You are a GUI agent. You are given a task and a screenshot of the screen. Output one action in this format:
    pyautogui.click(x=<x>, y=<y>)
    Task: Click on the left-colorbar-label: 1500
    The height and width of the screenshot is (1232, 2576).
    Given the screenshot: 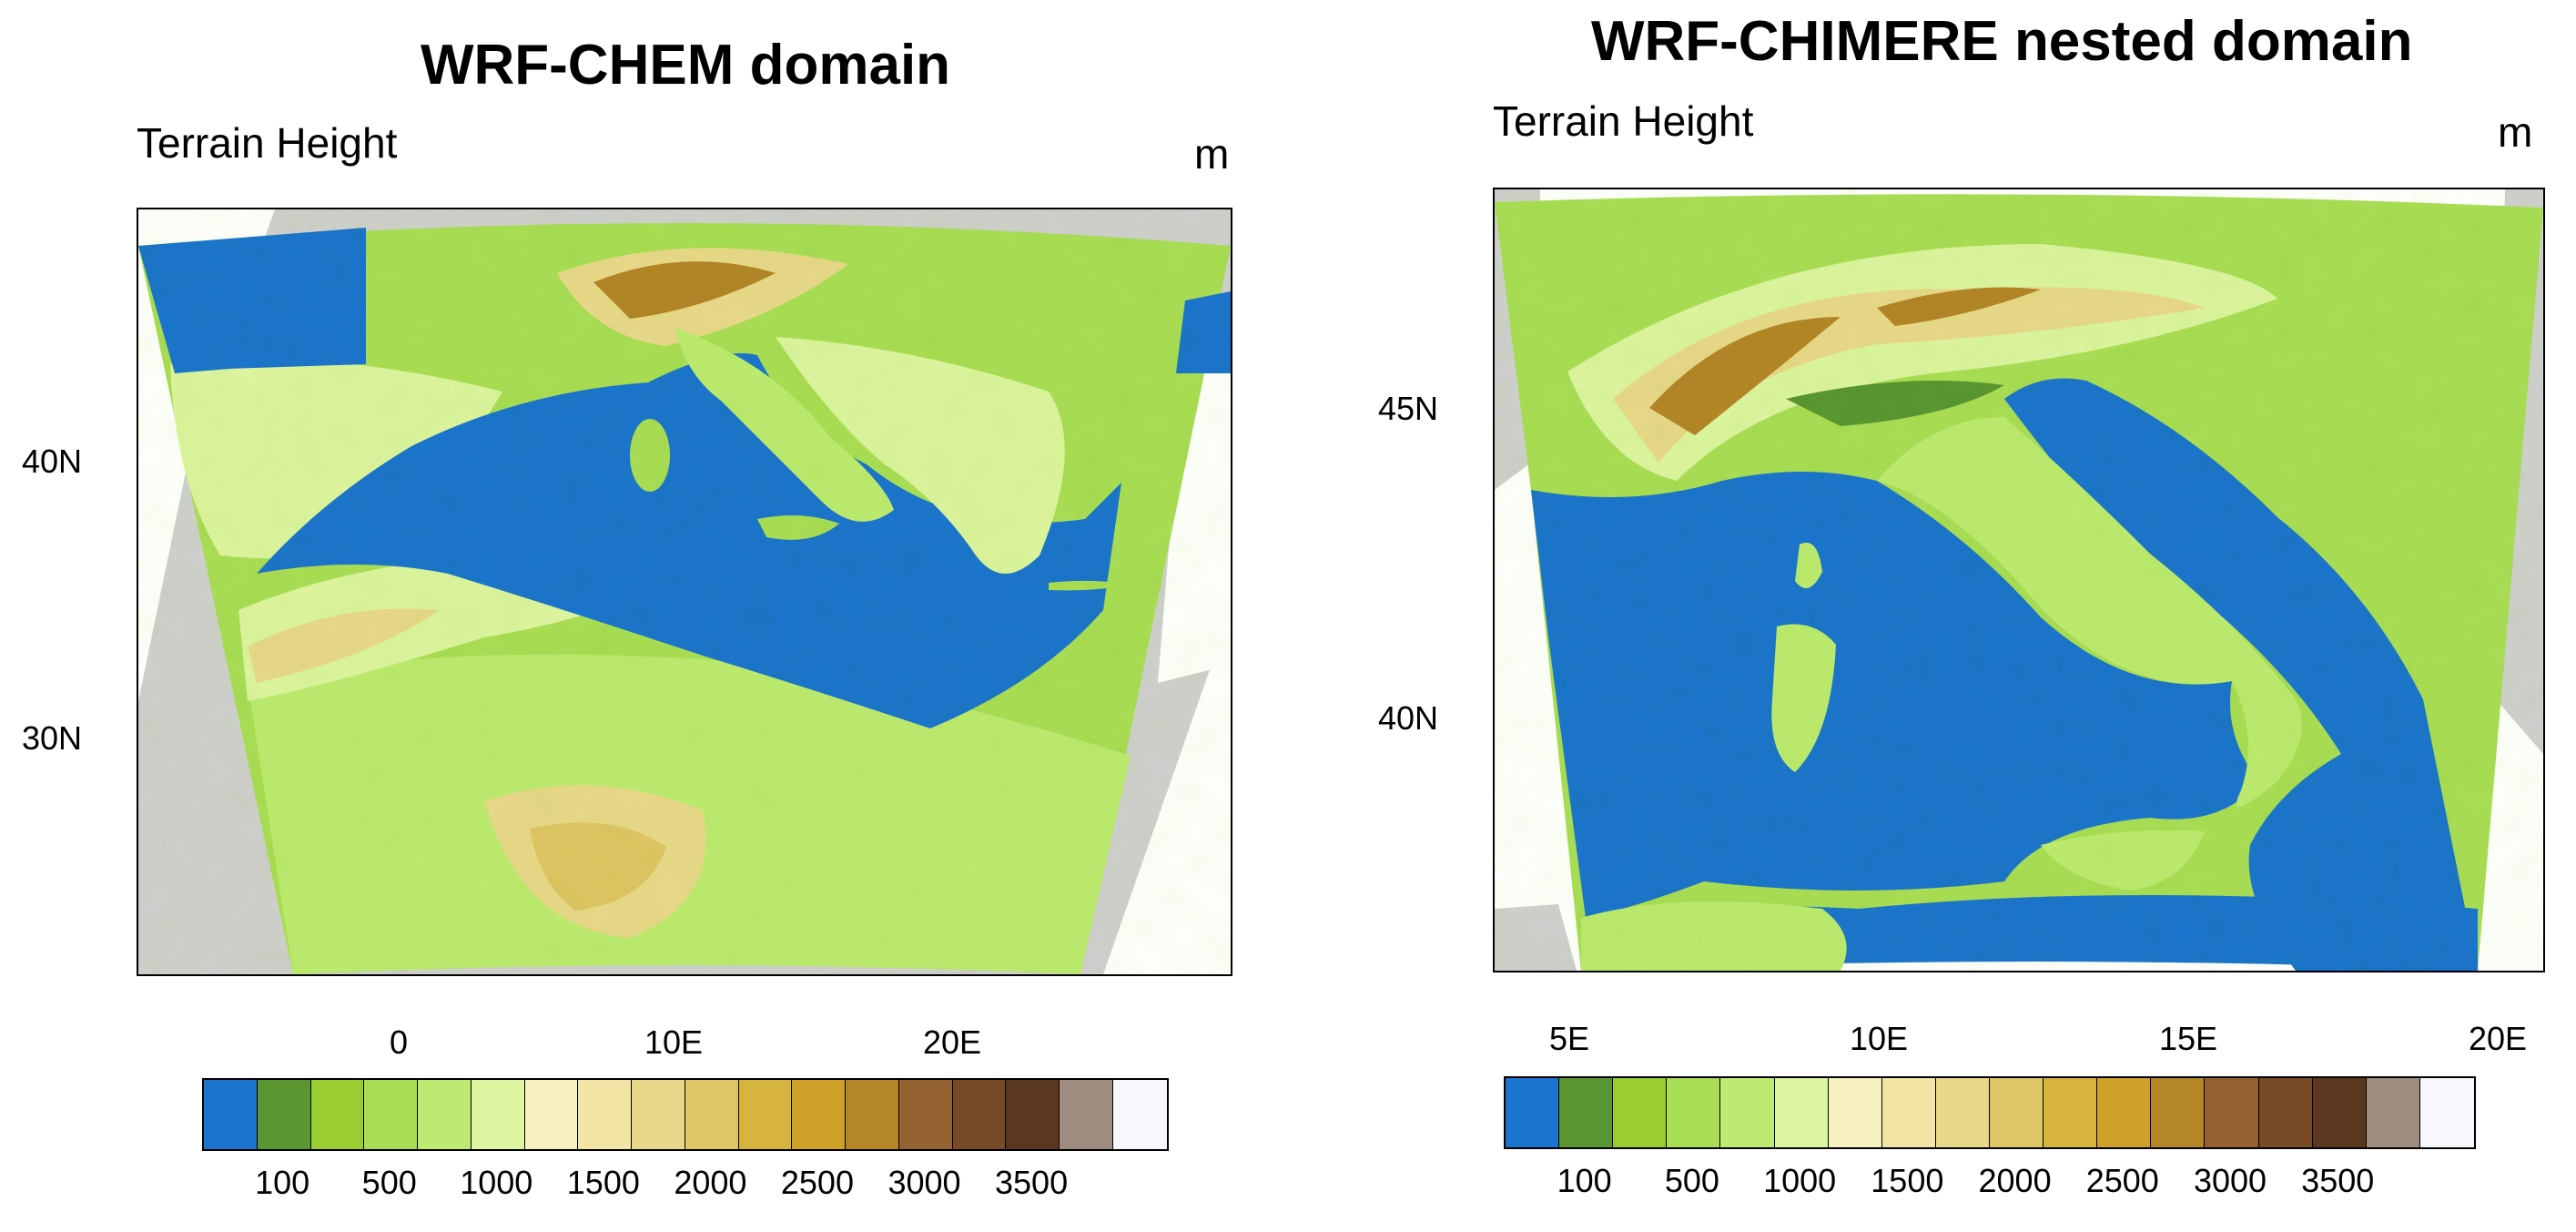 What is the action you would take?
    pyautogui.click(x=603, y=1182)
    